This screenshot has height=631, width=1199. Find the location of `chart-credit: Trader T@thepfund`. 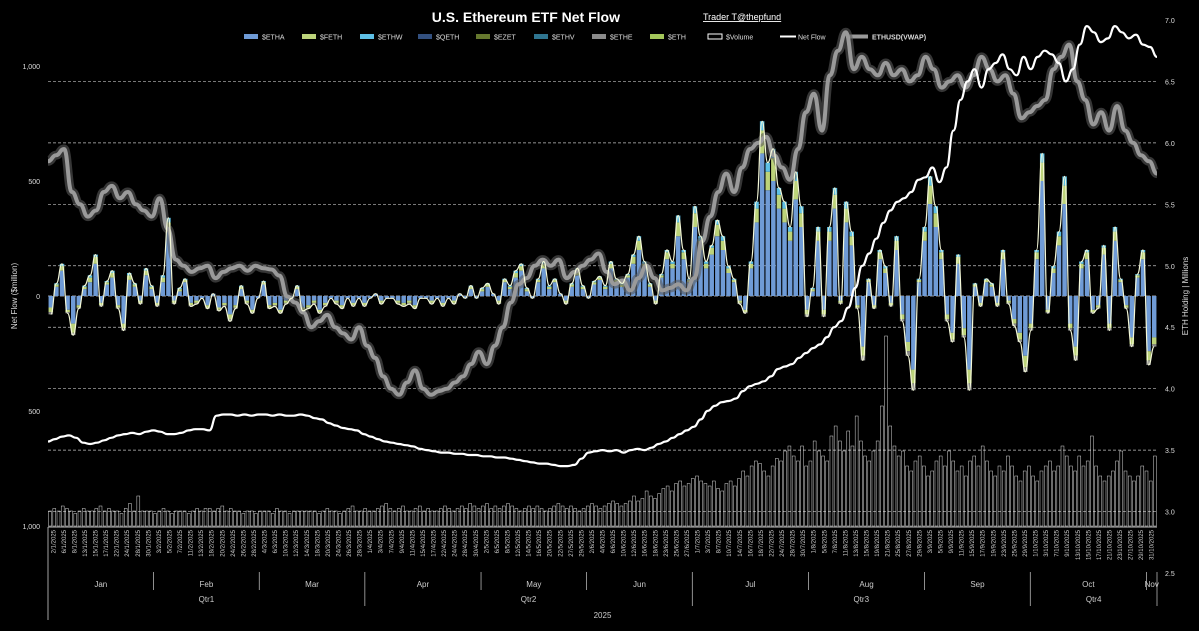

chart-credit: Trader T@thepfund is located at coordinates (742, 17).